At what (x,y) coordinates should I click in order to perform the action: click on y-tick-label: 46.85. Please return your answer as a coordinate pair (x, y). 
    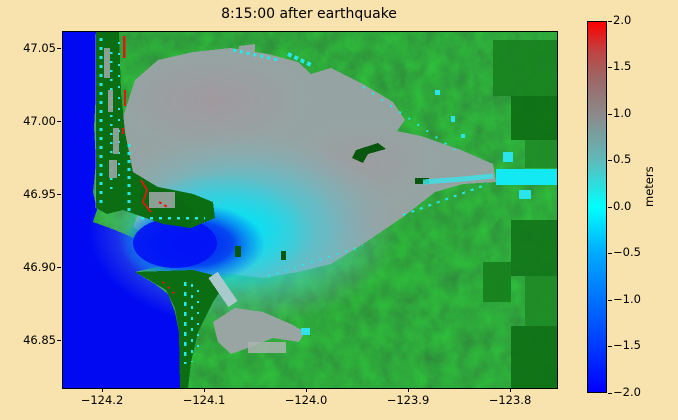
    Looking at the image, I should click on (39, 340).